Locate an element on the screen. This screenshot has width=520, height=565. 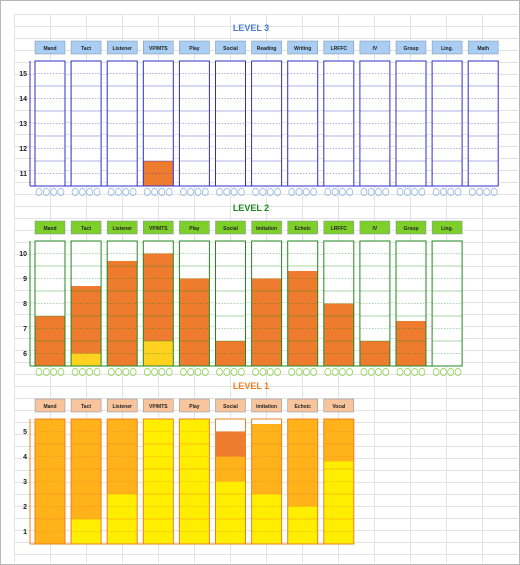
category-label: Listener is located at coordinates (122, 49).